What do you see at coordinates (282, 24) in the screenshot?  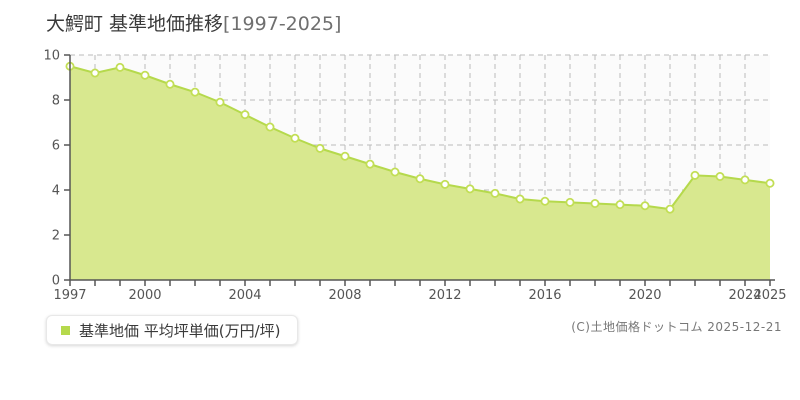 I see `chart-title-range: [1997-2025]` at bounding box center [282, 24].